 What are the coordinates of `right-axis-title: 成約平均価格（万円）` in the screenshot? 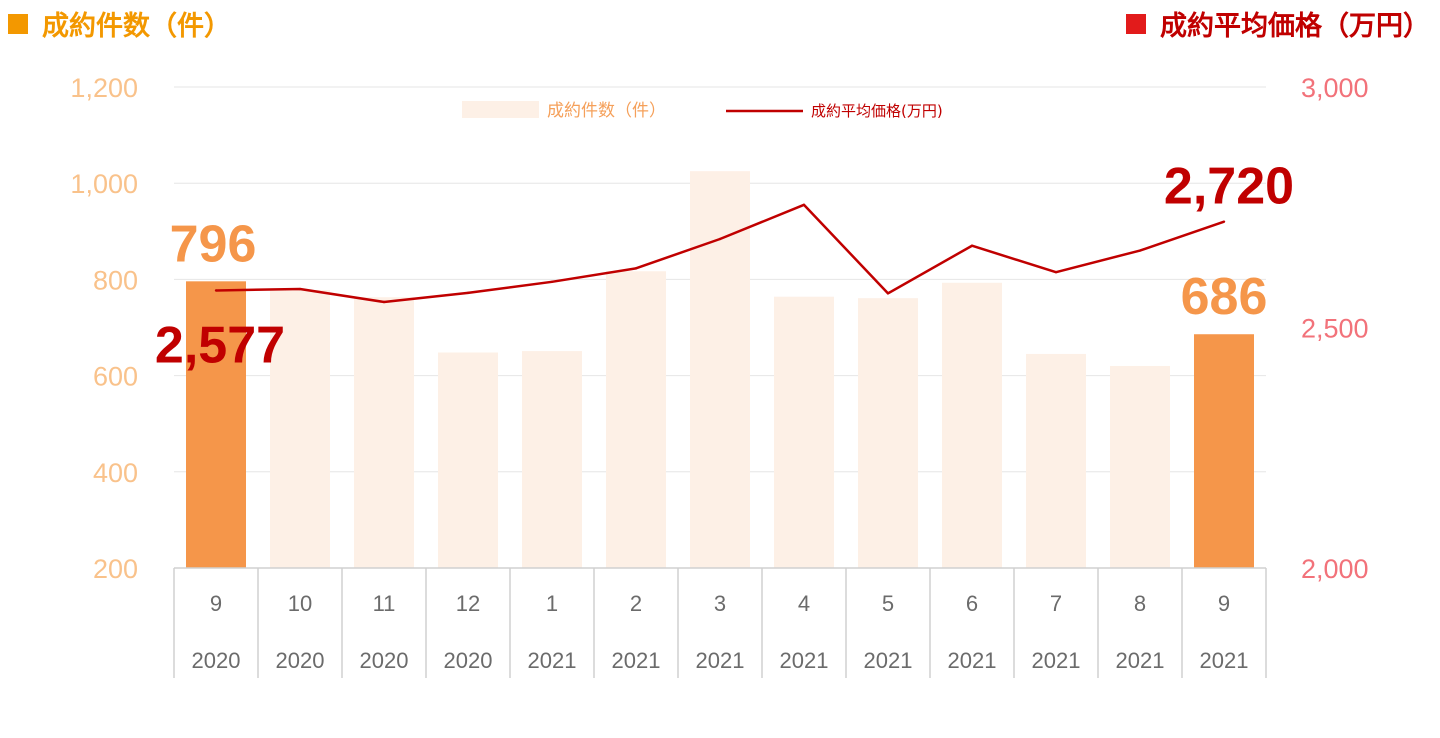 It's located at (1278, 23).